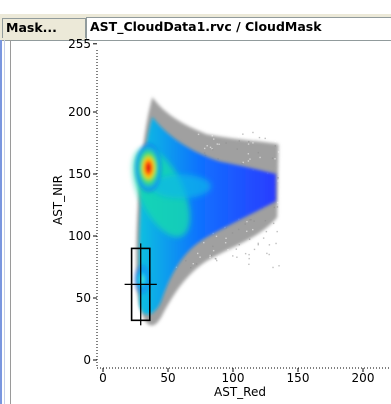 The height and width of the screenshot is (404, 391). I want to click on x-tick-label: 200, so click(363, 378).